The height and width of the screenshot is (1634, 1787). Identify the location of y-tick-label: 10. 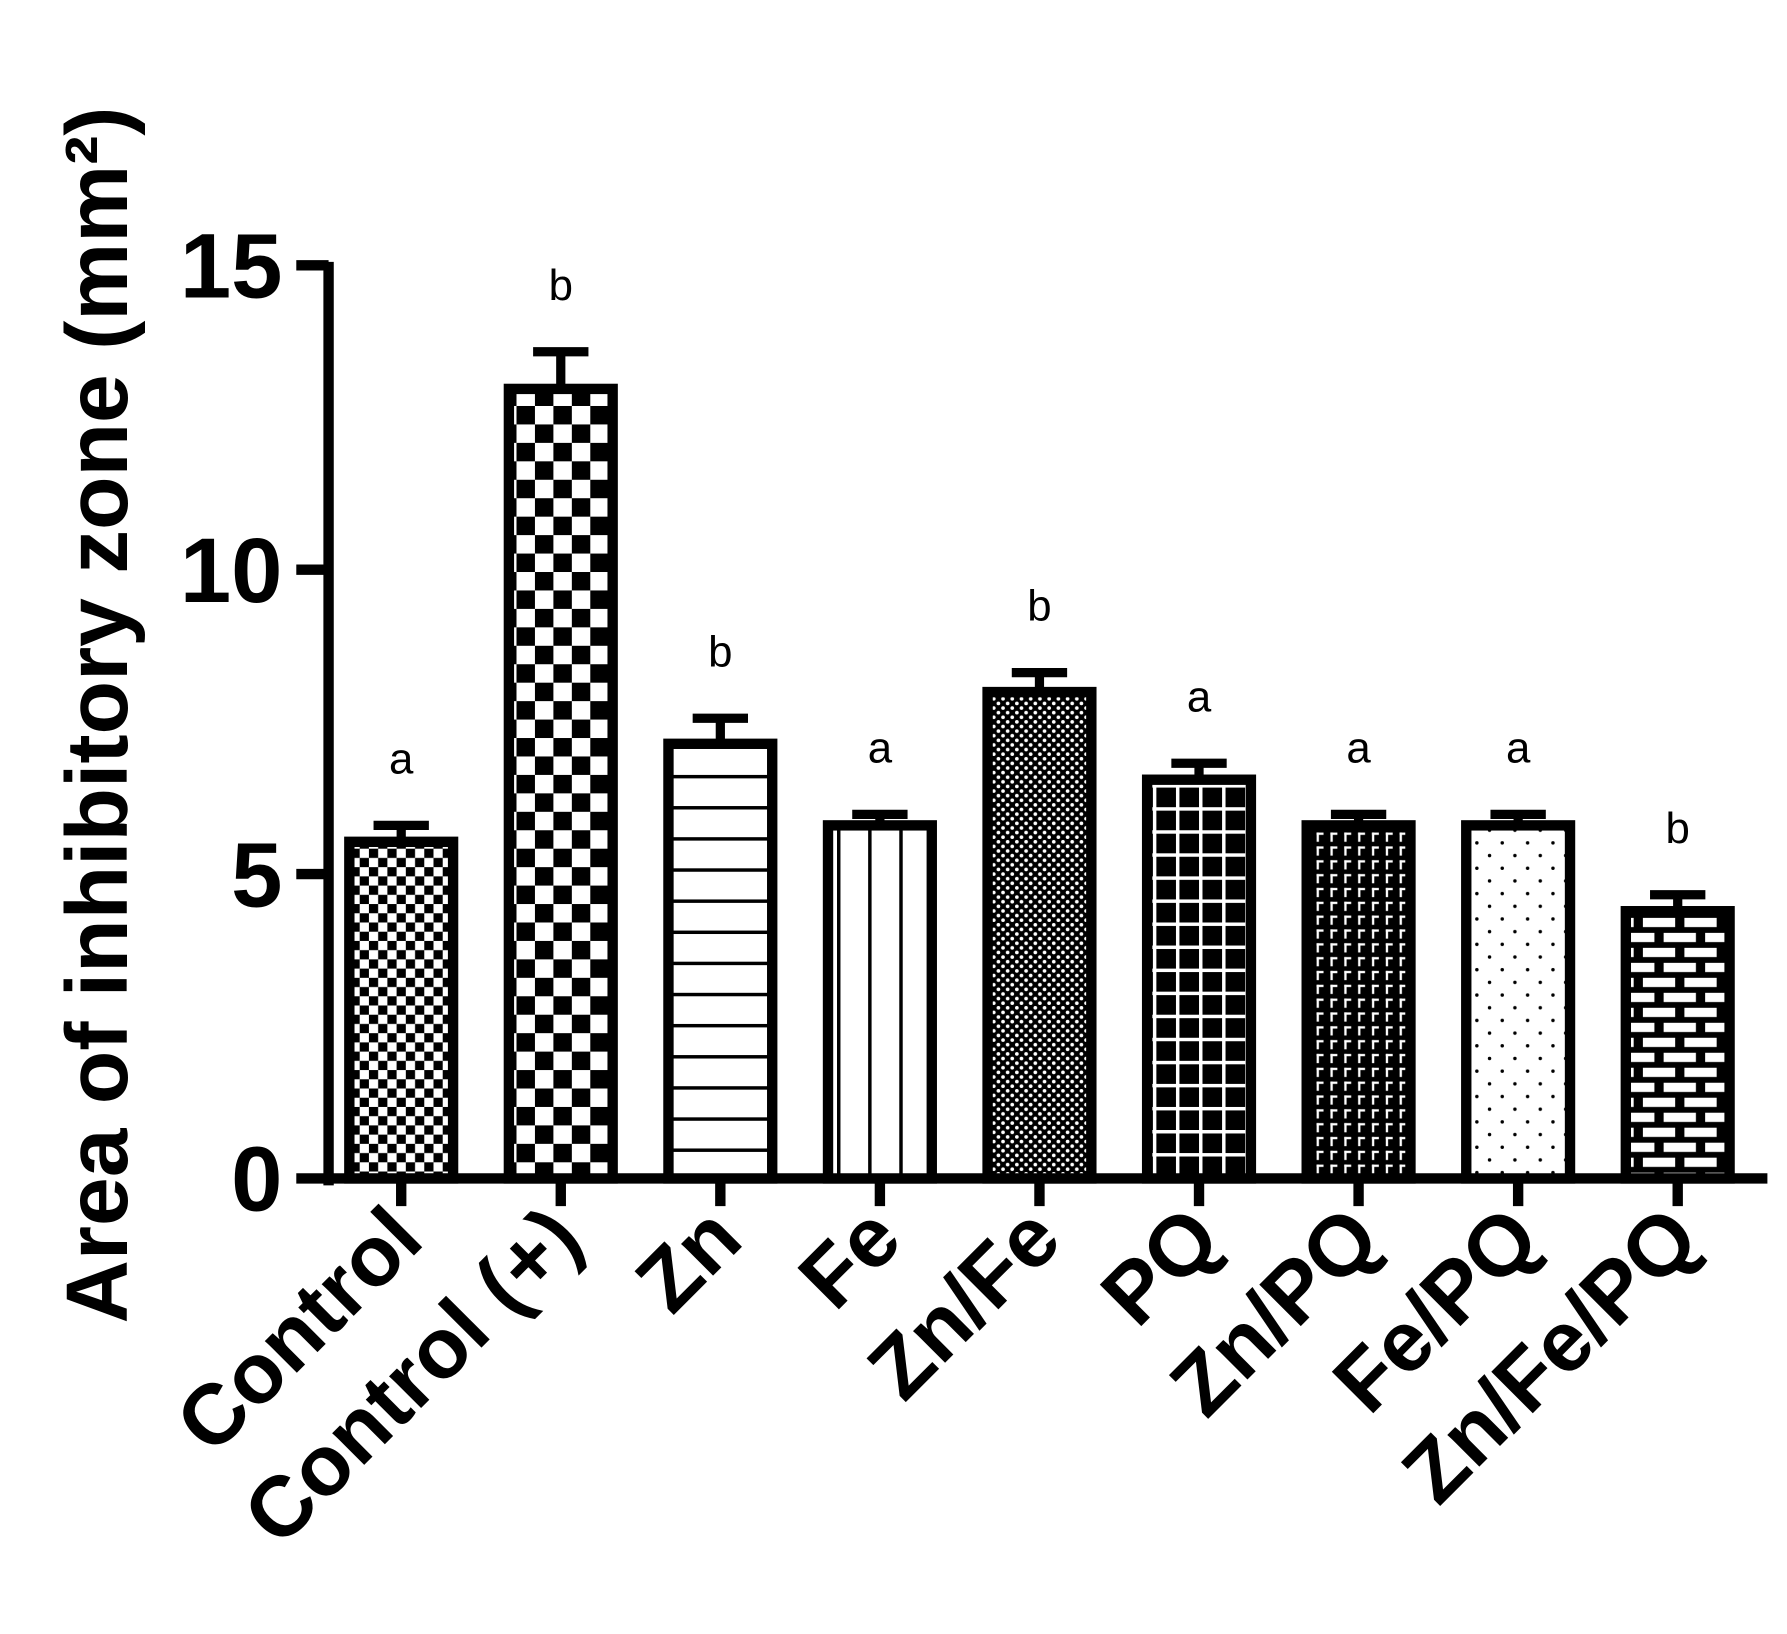
(231, 570).